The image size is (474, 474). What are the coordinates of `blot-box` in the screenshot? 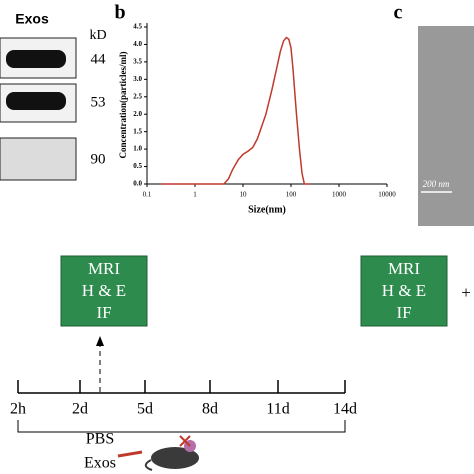 It's located at (38, 159).